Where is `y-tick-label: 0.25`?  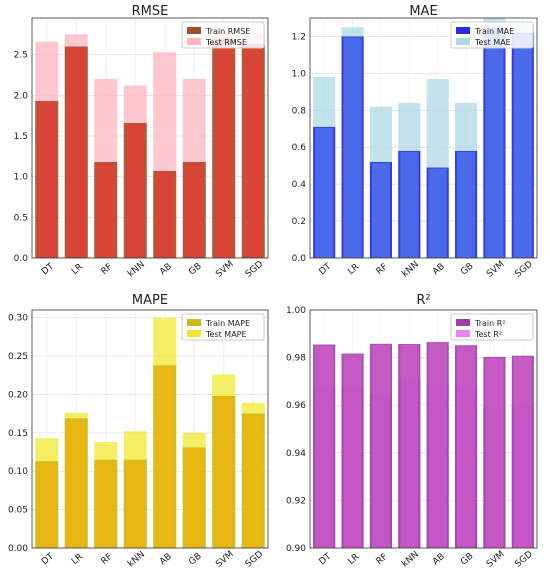
y-tick-label: 0.25 is located at coordinates (18, 357).